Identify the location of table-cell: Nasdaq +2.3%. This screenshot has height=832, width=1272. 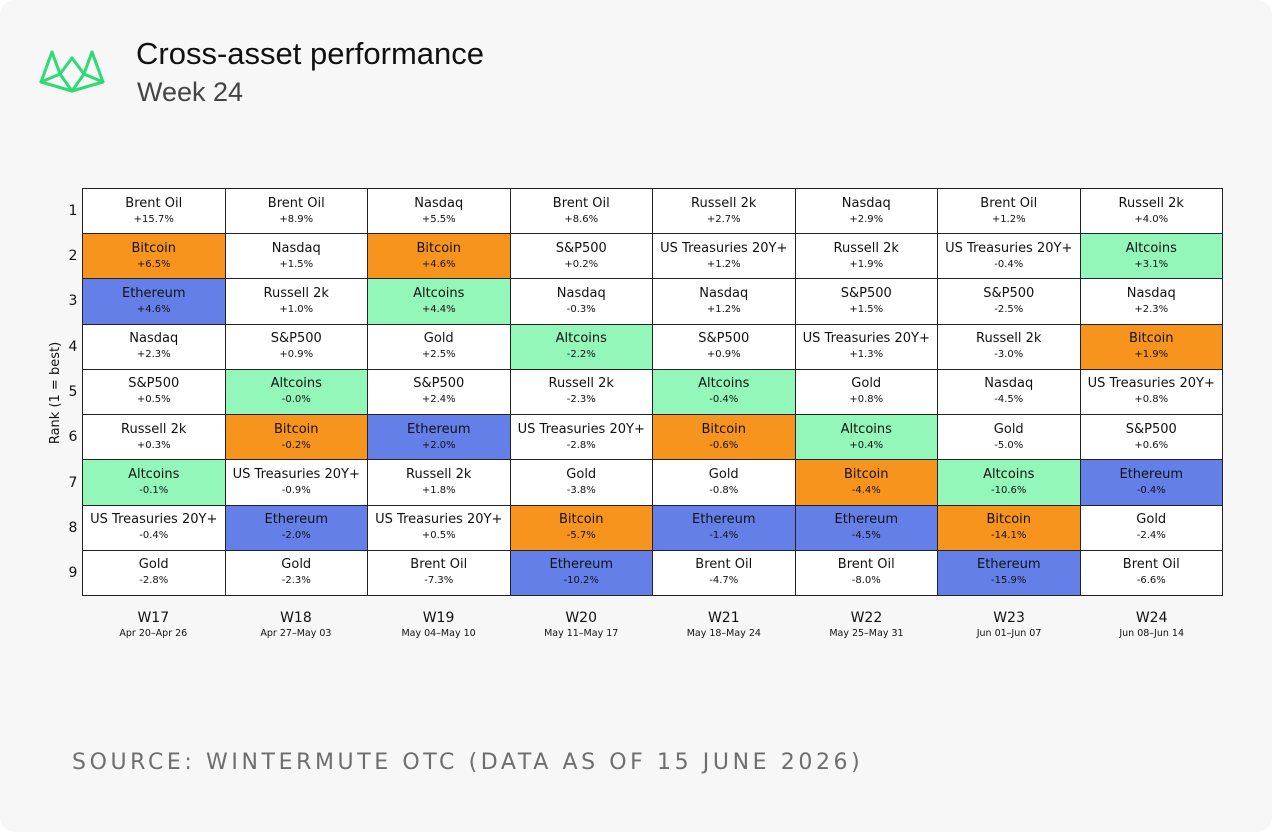
(1151, 302).